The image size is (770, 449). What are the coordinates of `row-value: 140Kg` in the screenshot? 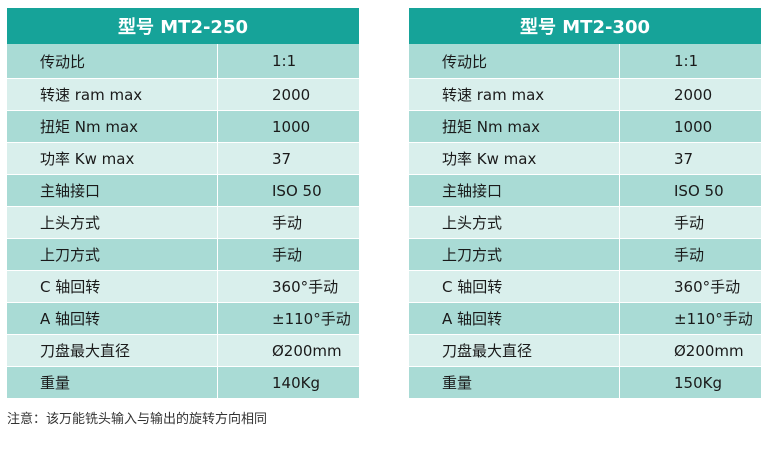 It's located at (288, 382).